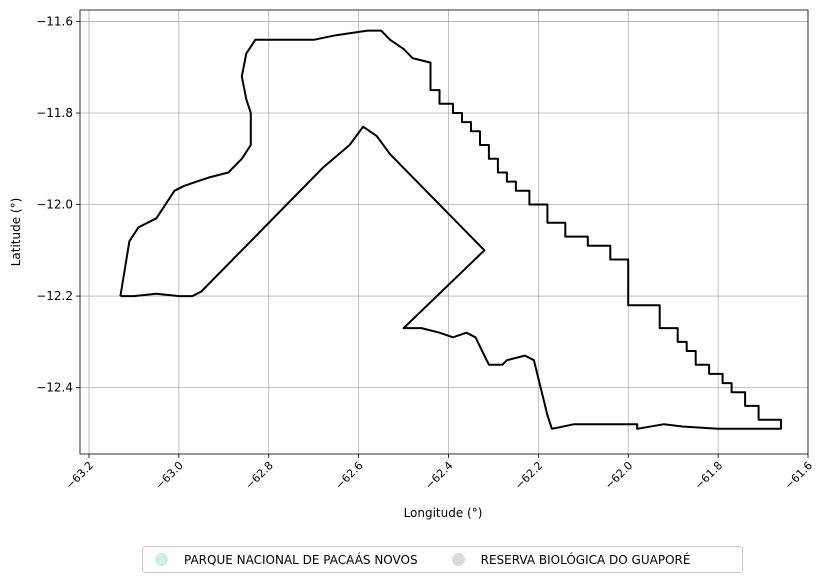 The width and height of the screenshot is (827, 583). I want to click on x-tick-label: −62.2, so click(528, 475).